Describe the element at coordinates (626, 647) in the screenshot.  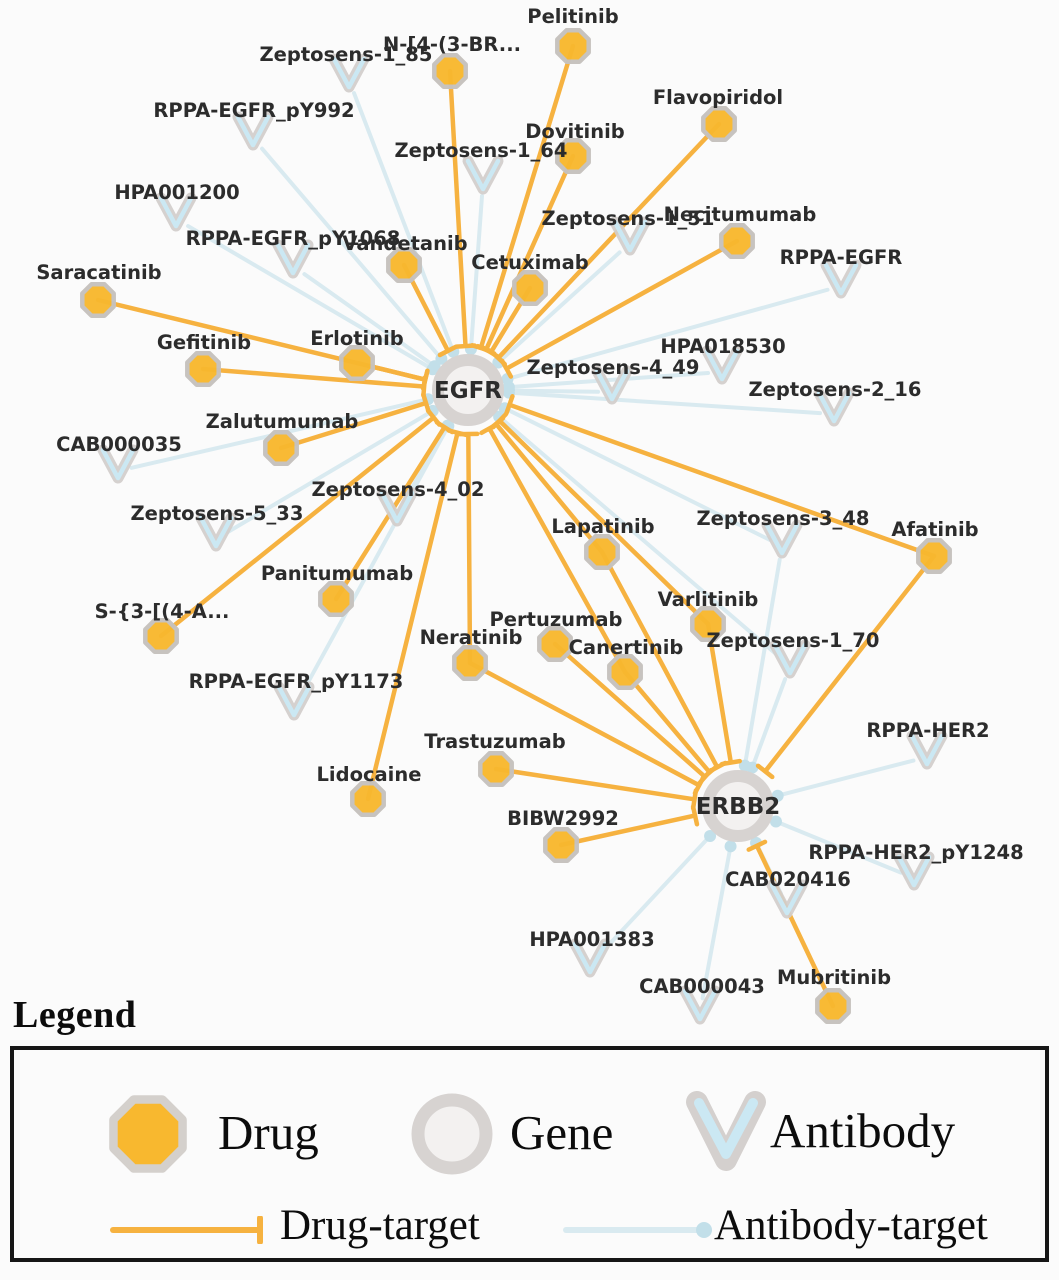
I see `node-label: Canertinib` at that location.